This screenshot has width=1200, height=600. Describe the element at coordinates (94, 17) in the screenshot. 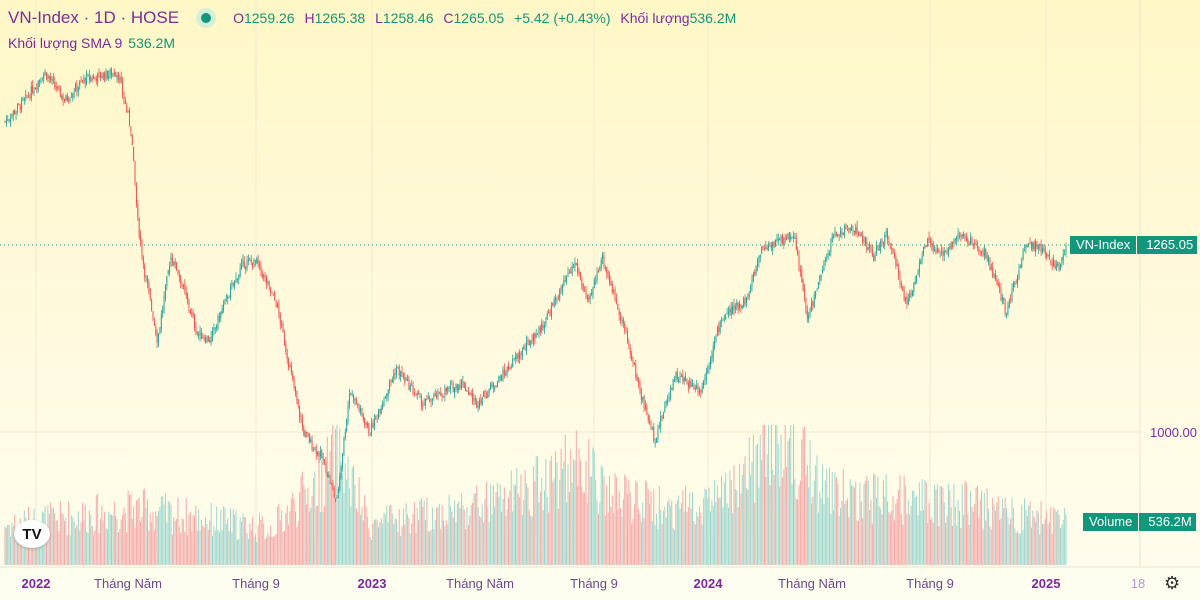

I see `symbol-title: VN-Index · 1D · HOSE` at that location.